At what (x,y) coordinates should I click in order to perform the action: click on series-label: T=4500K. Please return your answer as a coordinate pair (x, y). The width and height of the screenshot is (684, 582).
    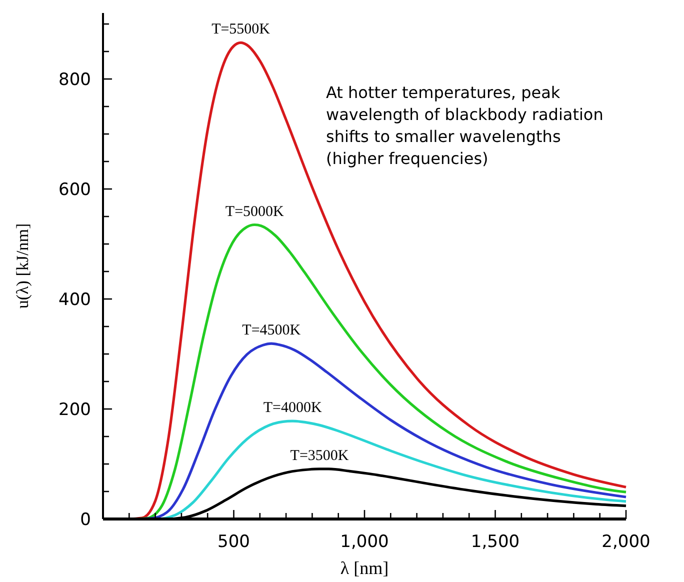
    Looking at the image, I should click on (271, 330).